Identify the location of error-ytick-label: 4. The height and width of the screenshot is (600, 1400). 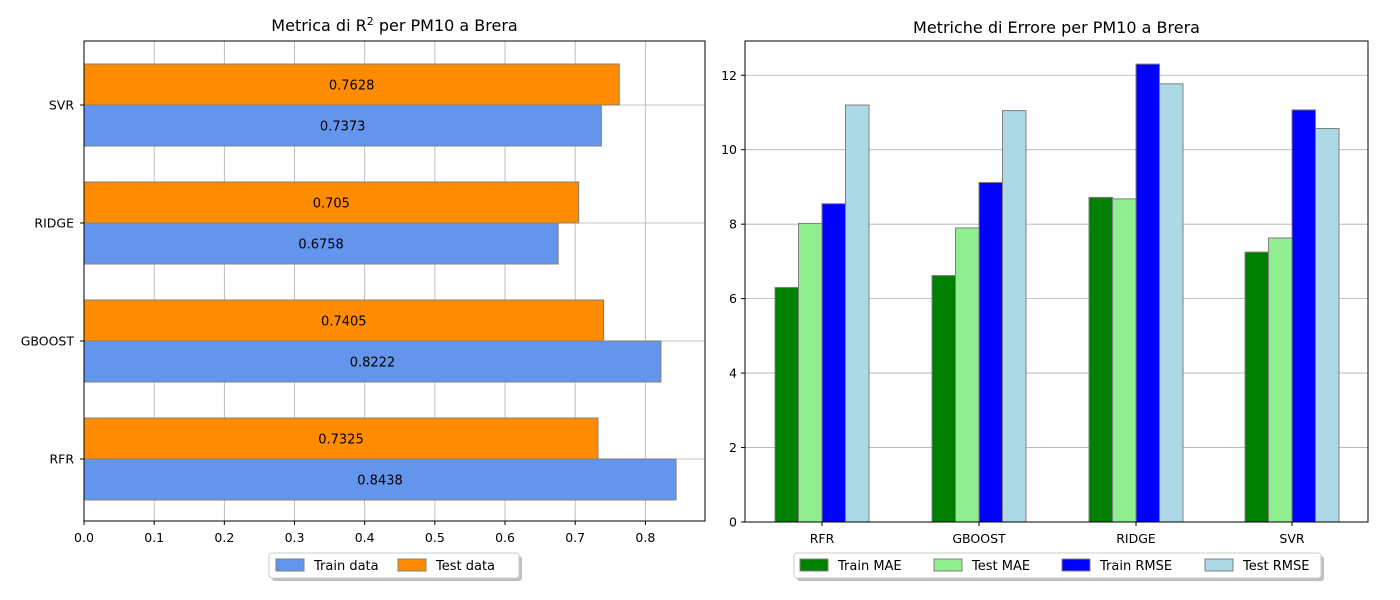
(733, 373).